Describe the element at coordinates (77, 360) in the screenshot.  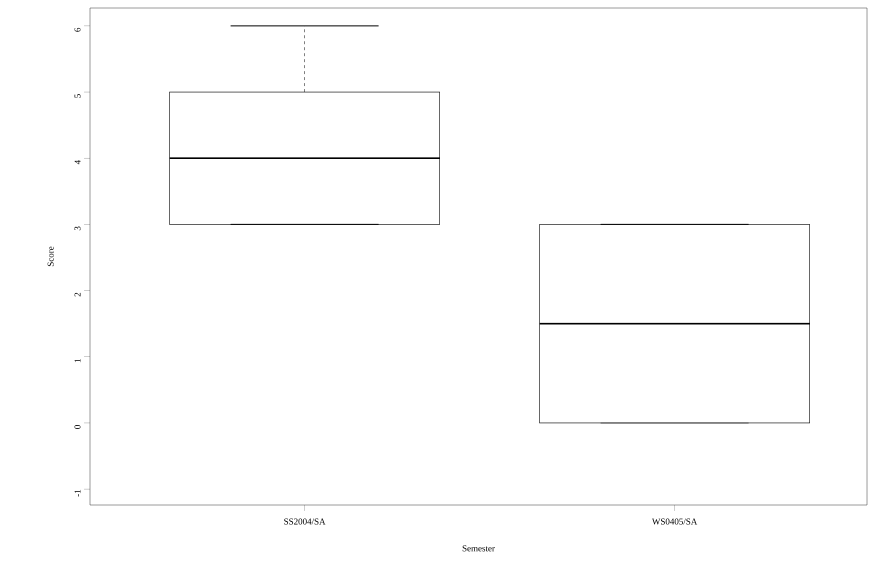
I see `y-tick-label: 1` at that location.